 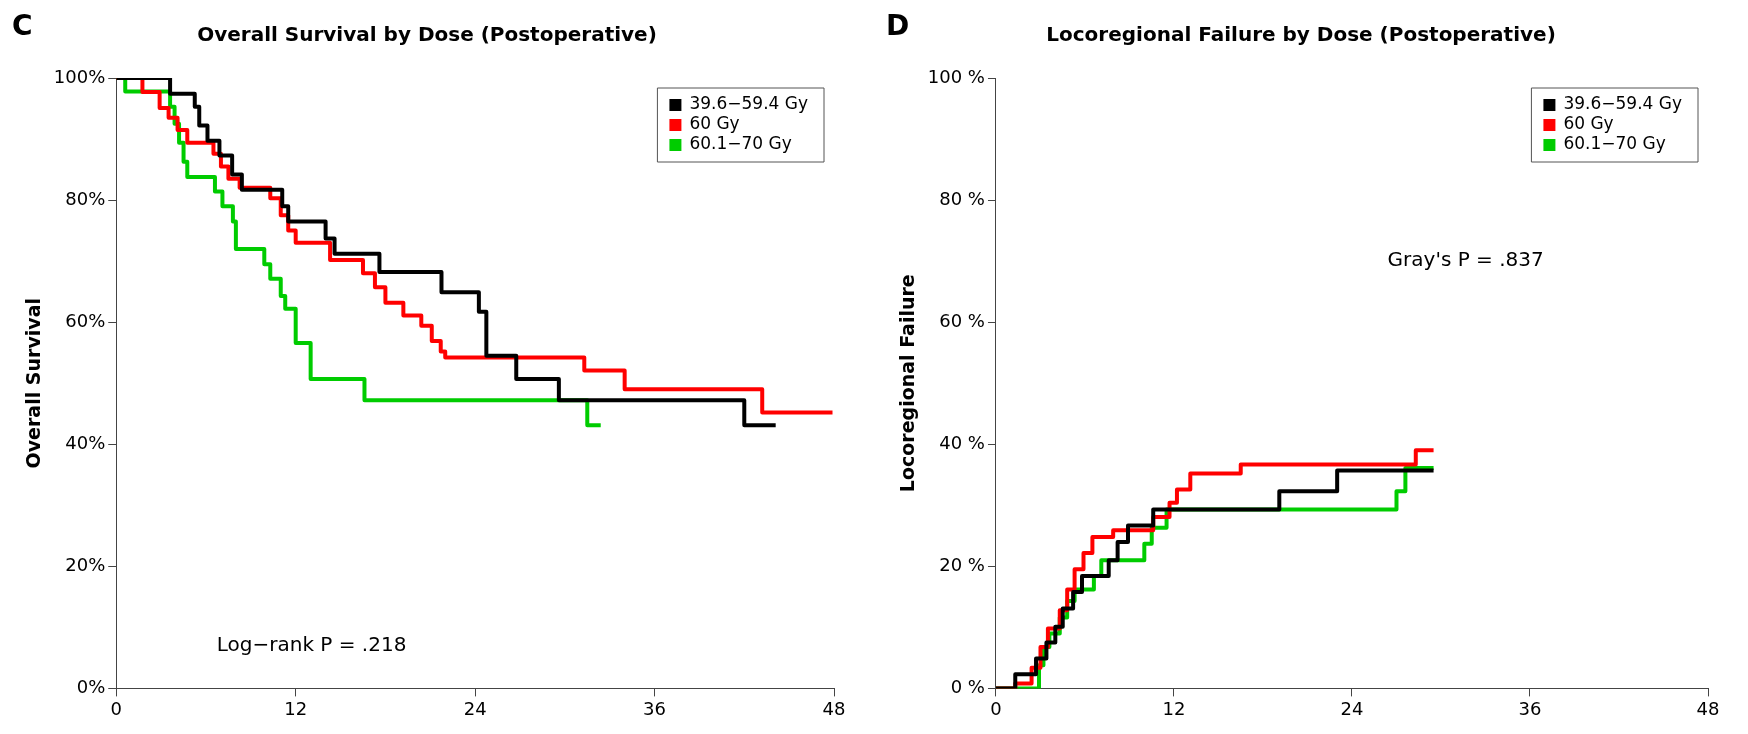 What do you see at coordinates (898, 26) in the screenshot?
I see `text: D` at bounding box center [898, 26].